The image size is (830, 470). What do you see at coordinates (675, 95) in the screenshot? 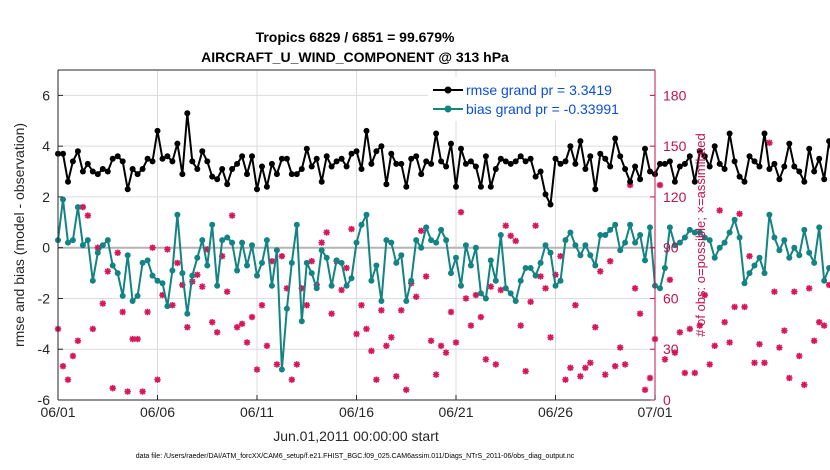
I see `y-tick-label-right: 180` at bounding box center [675, 95].